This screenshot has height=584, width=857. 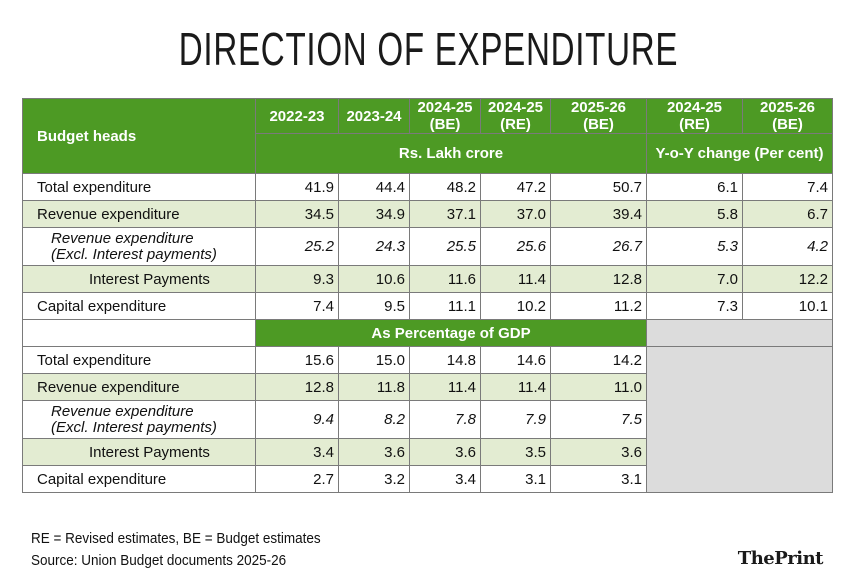 I want to click on value-cell: 4.2, so click(x=787, y=246).